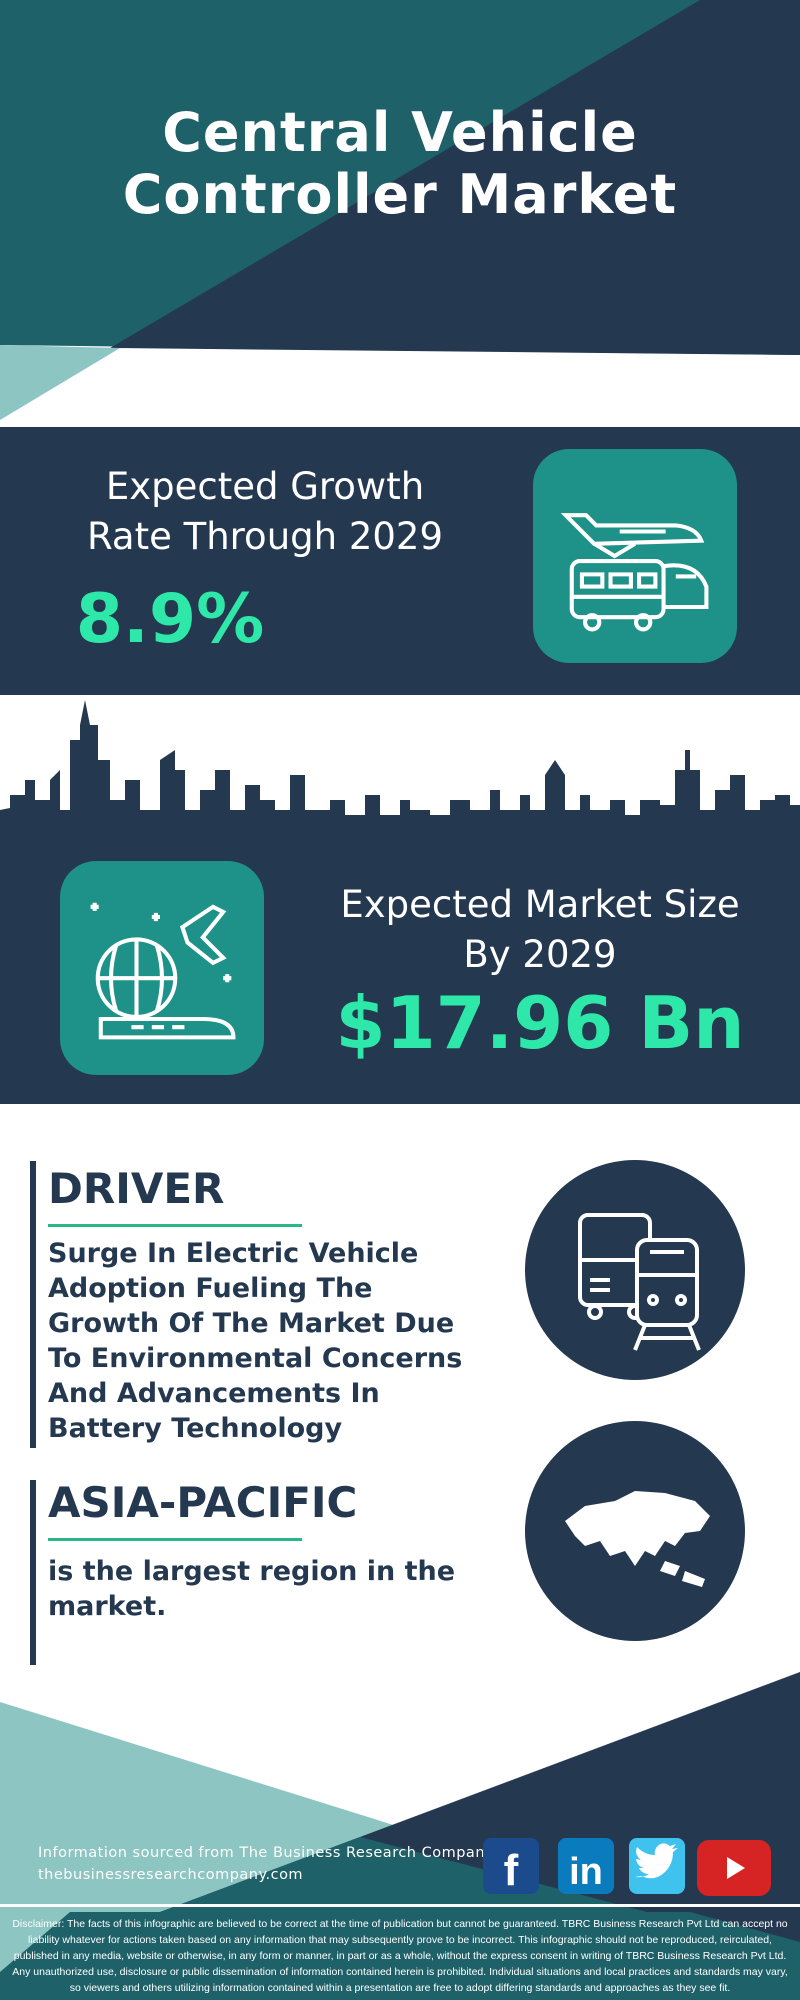 This screenshot has height=2000, width=800. What do you see at coordinates (265, 486) in the screenshot?
I see `growth-label-line1: Expected Growth` at bounding box center [265, 486].